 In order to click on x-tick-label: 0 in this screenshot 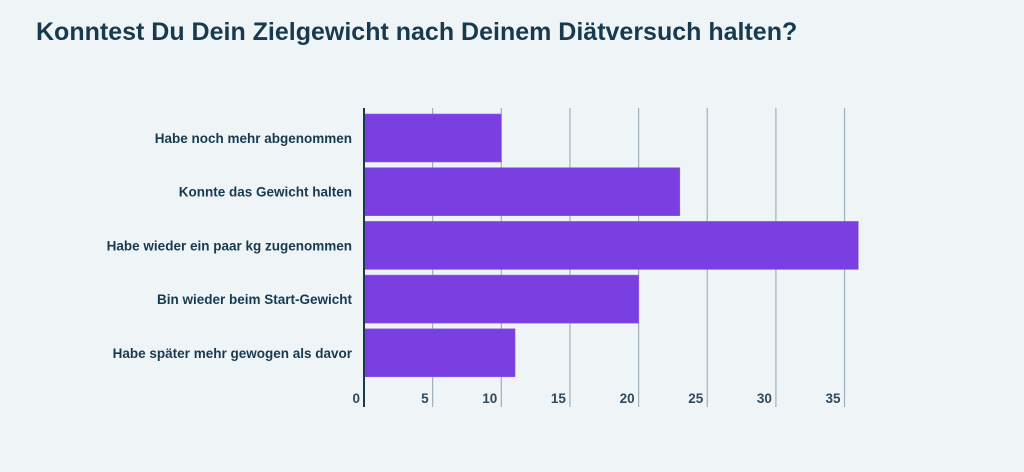, I will do `click(356, 398)`.